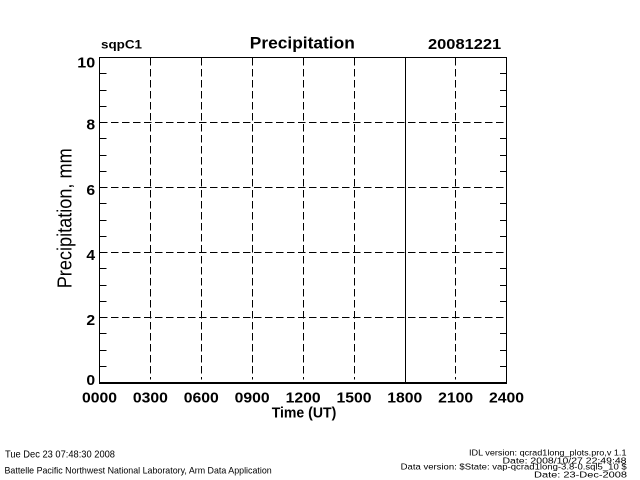 Image resolution: width=640 pixels, height=480 pixels. I want to click on svg-text: 0300, so click(150, 398).